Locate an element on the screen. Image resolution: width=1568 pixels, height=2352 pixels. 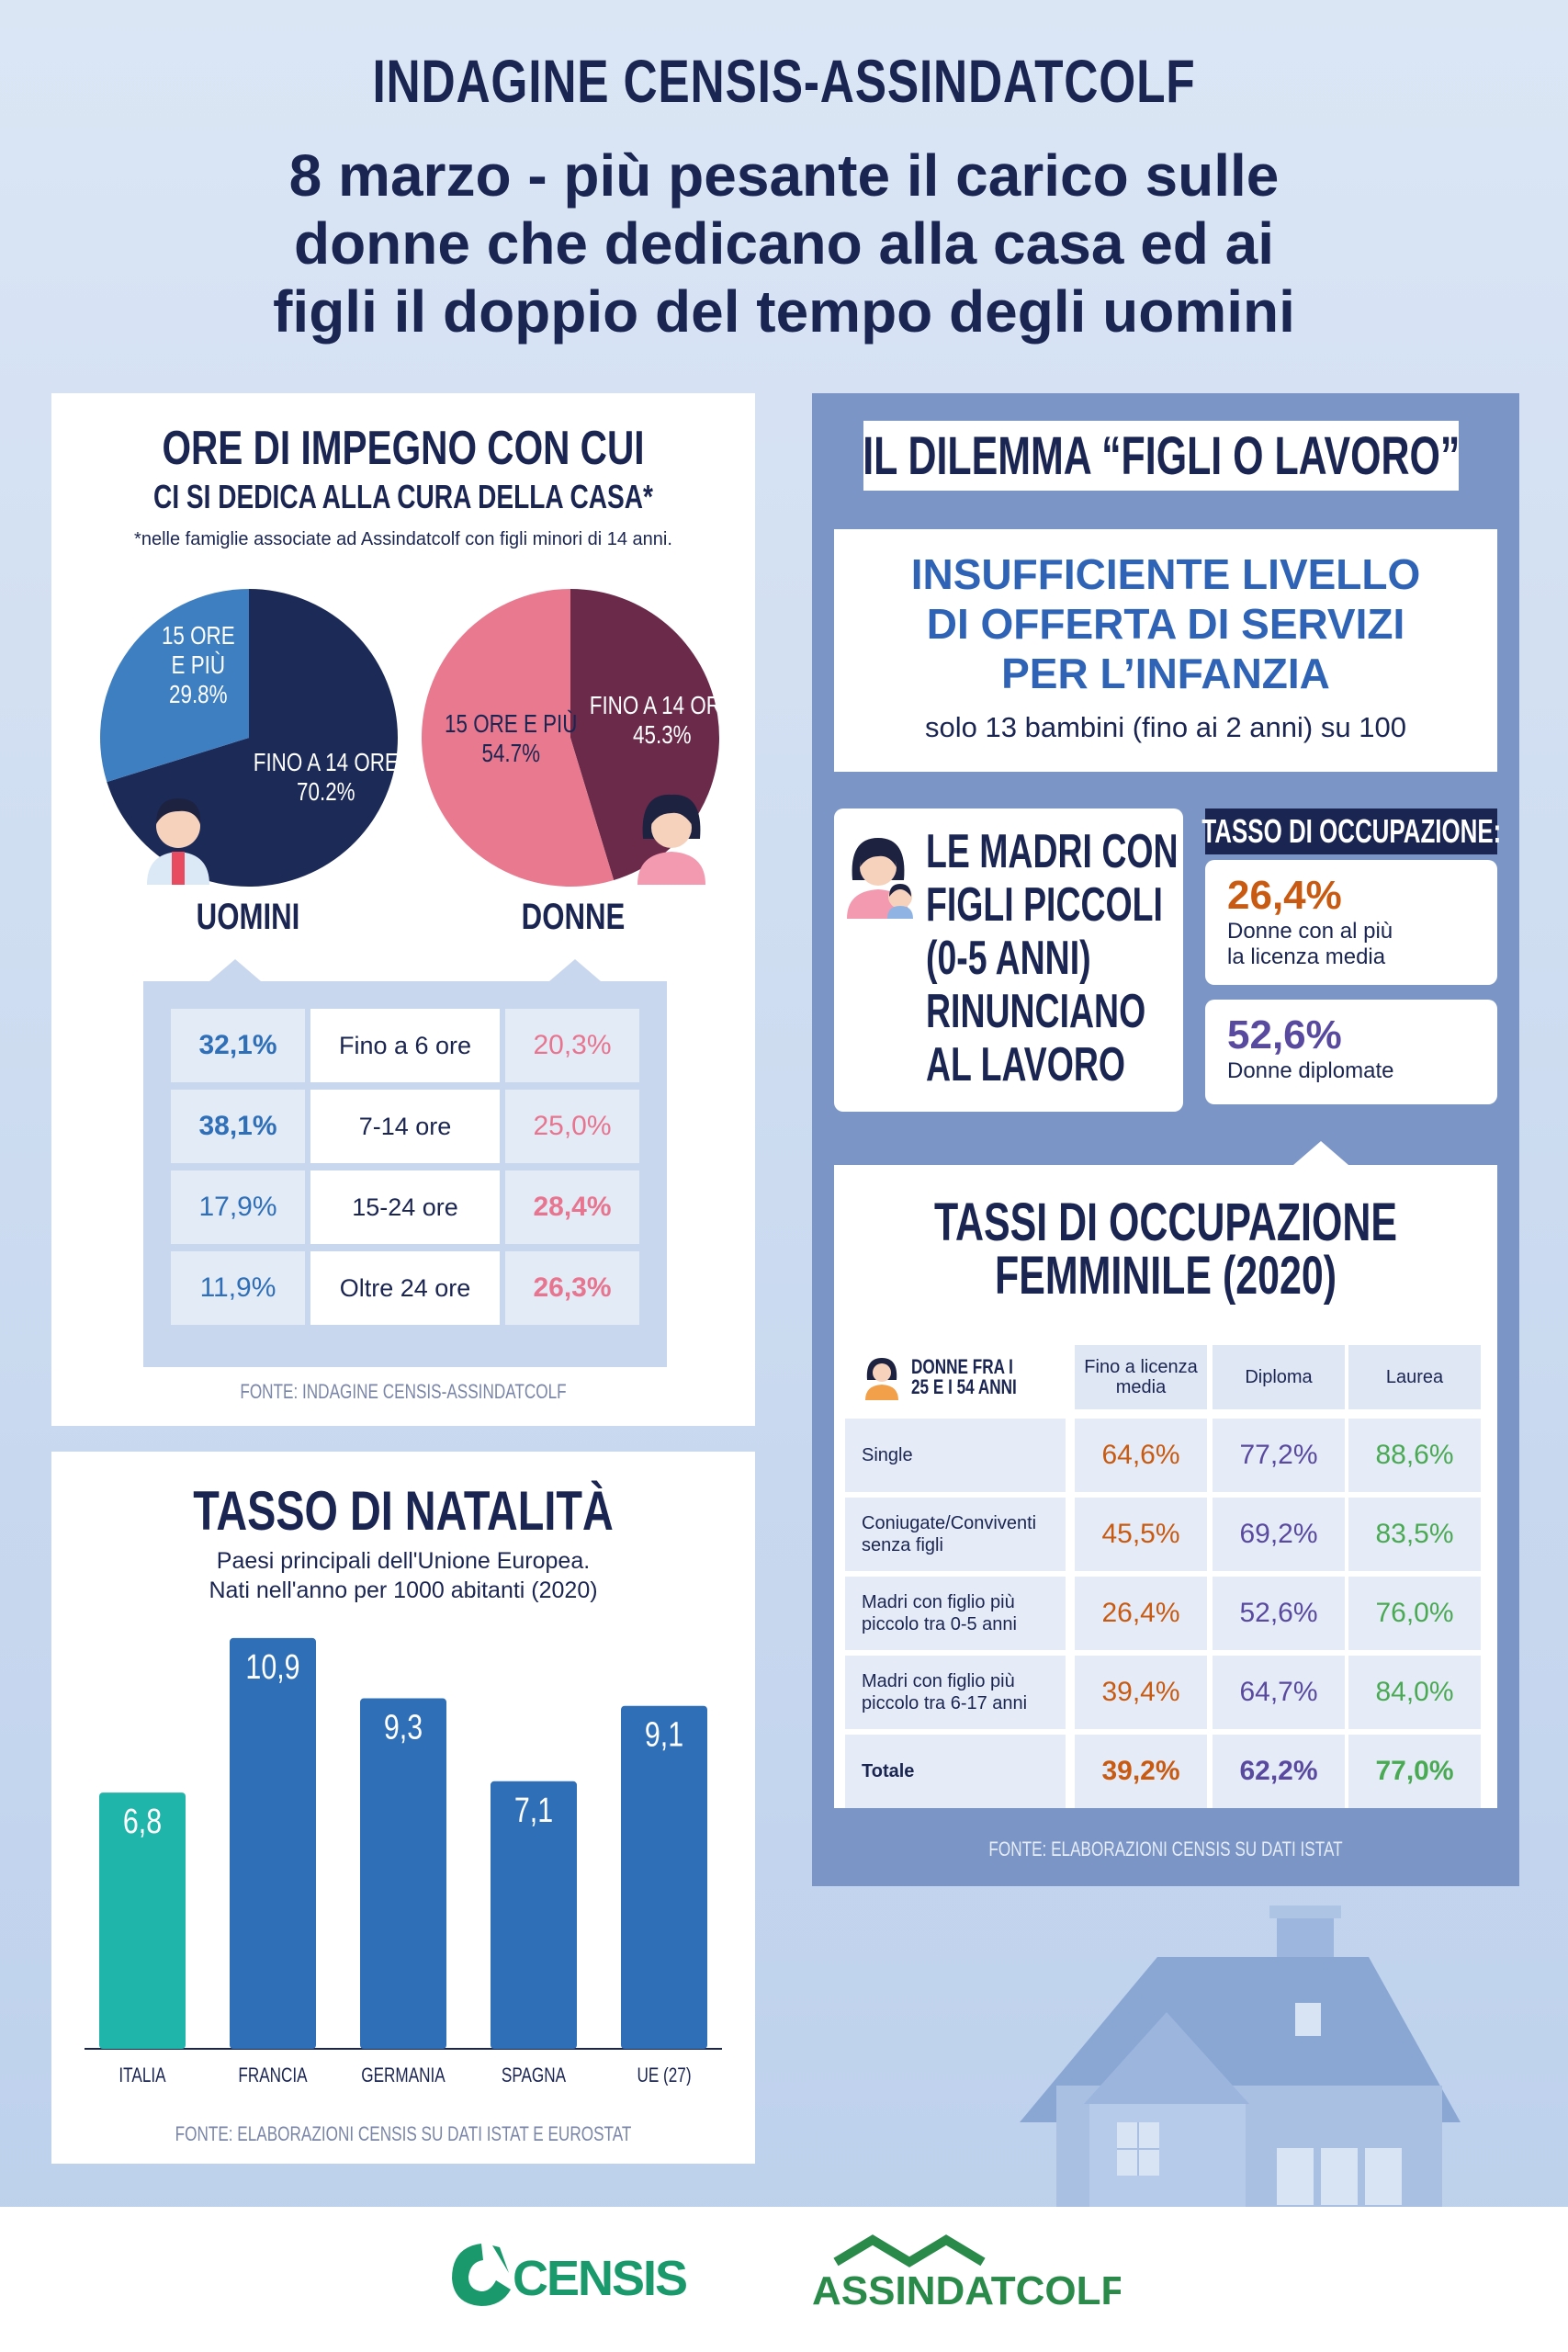
servizi-heading-line-2: DI OFFERTA DI SERVIZI is located at coordinates (1166, 624).